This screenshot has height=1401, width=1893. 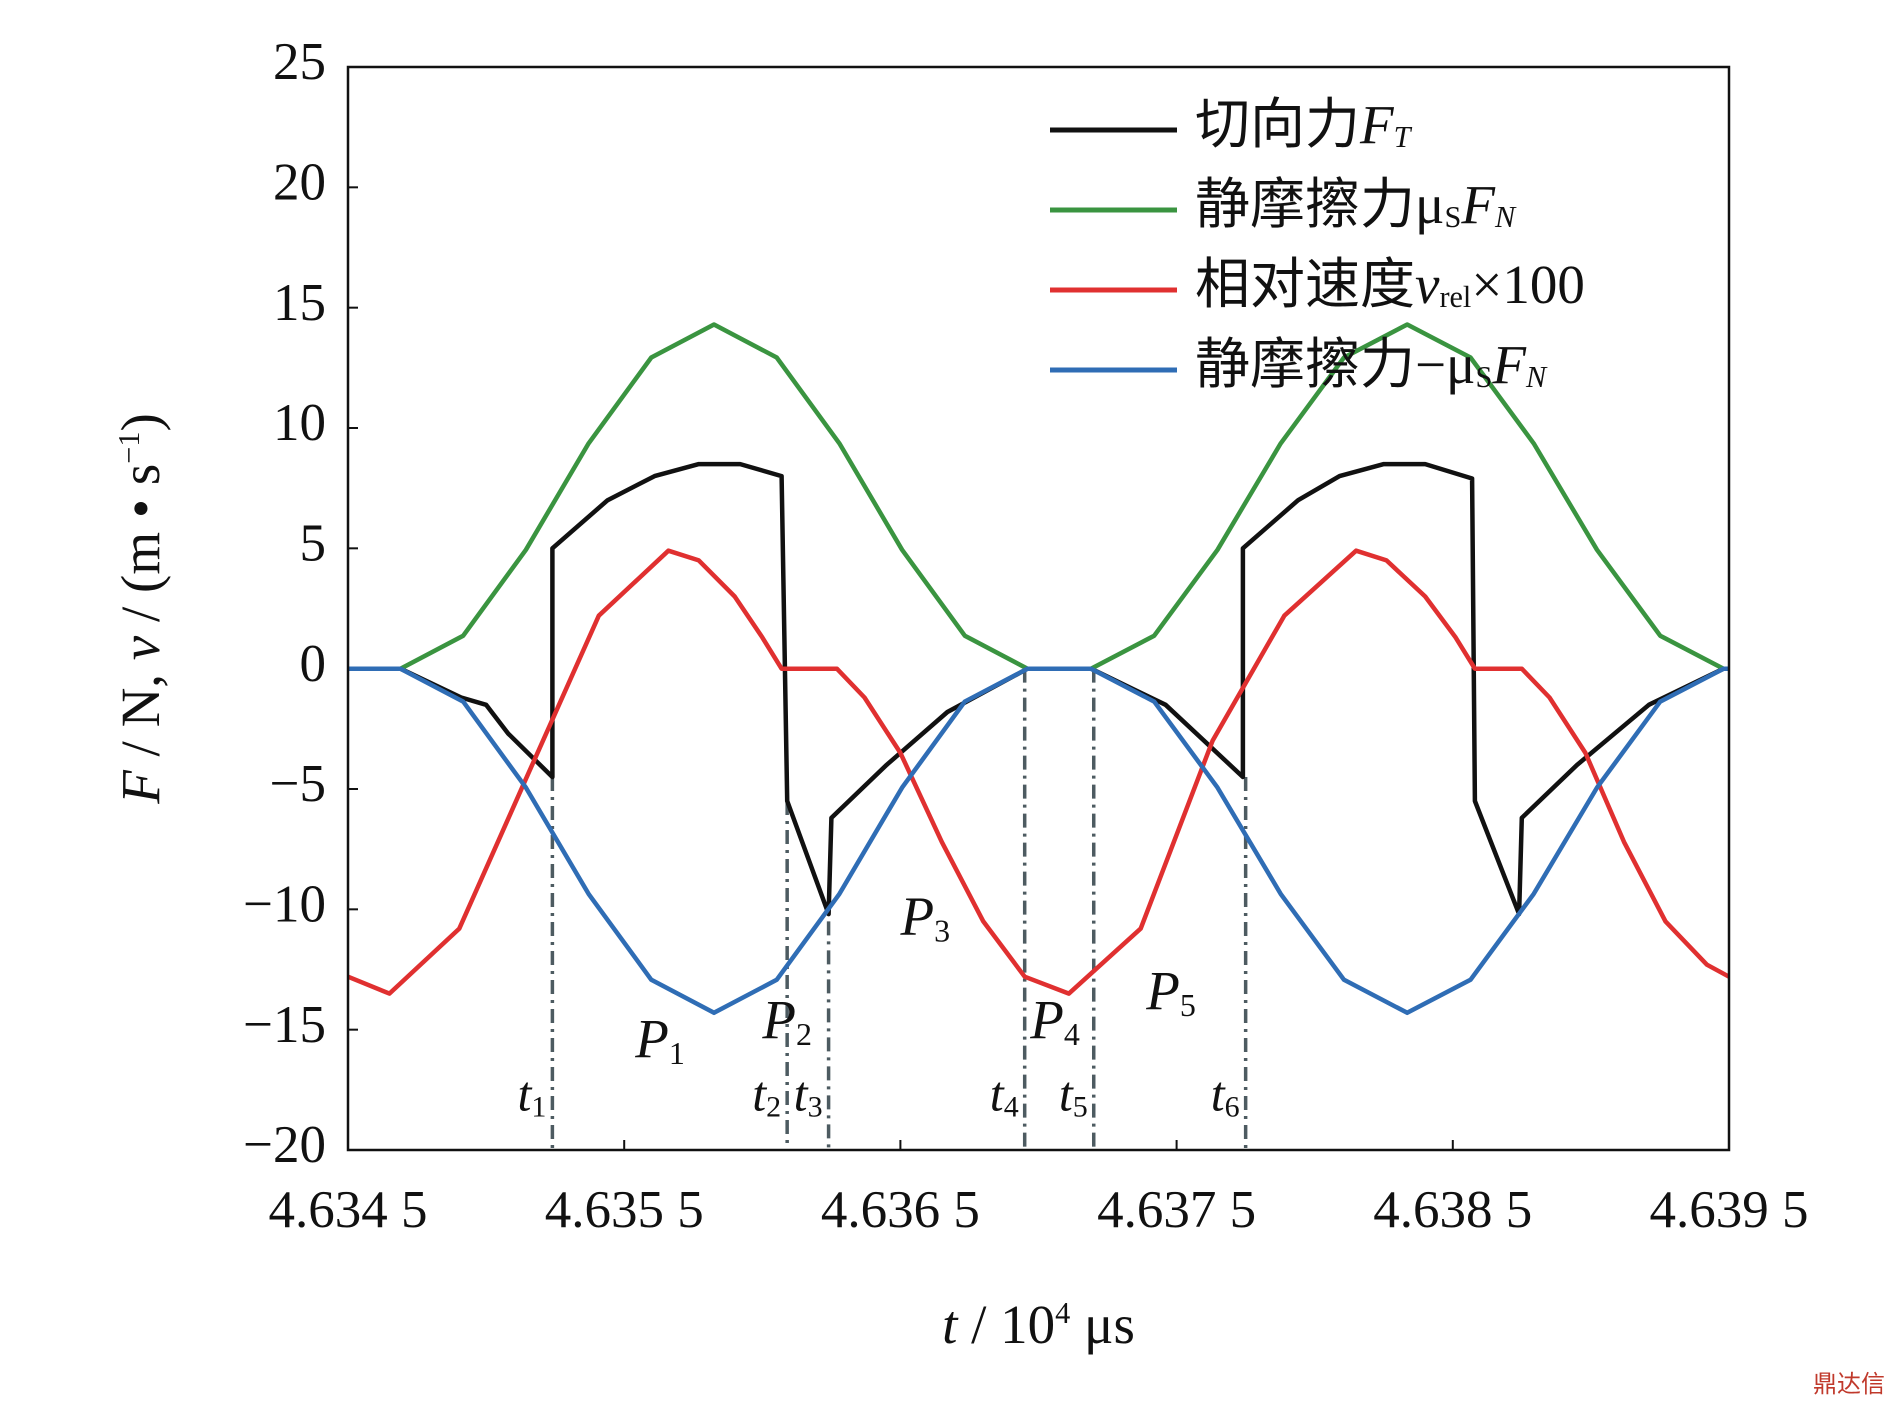 I want to click on text-part: 静摩擦力, so click(x=1305, y=204).